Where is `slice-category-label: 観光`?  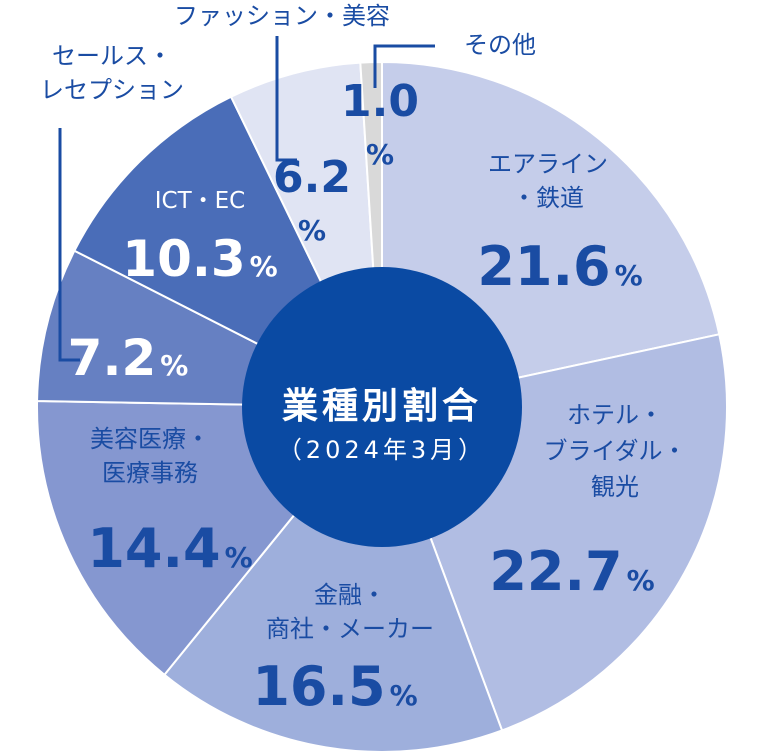
slice-category-label: 観光 is located at coordinates (615, 487).